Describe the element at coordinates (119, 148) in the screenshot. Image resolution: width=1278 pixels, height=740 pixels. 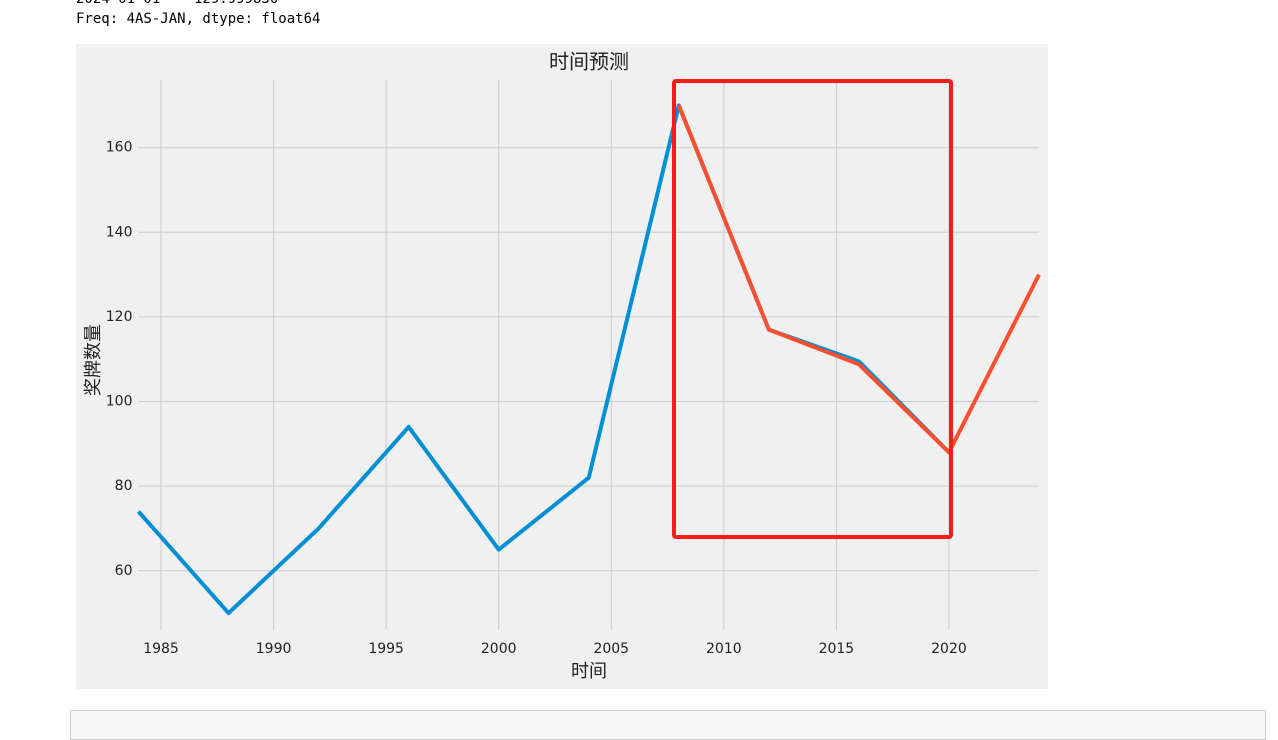
I see `y-tick-label: 160` at that location.